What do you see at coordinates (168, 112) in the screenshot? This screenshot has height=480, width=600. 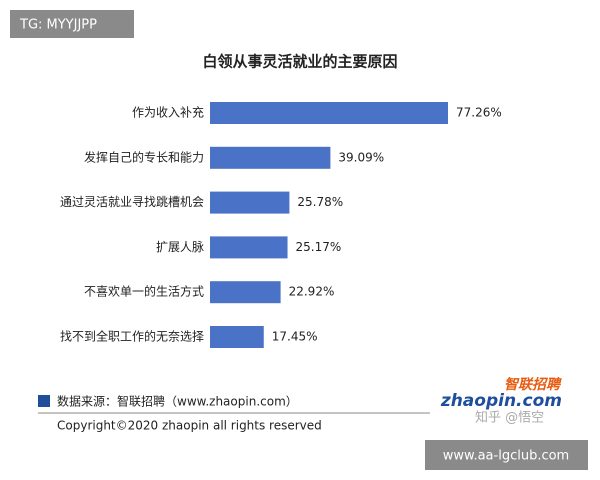 I see `category-label: 作为收入补充` at bounding box center [168, 112].